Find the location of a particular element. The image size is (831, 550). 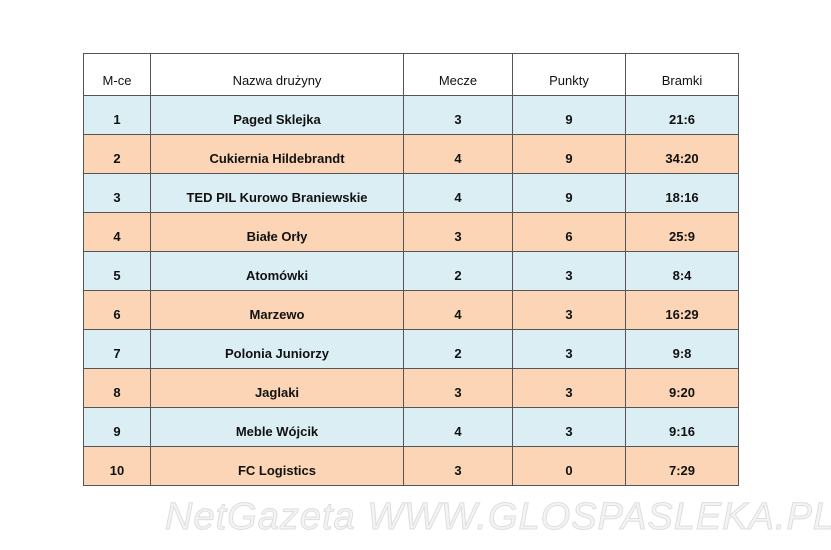

table-row: 8 Jaglaki 3 3 9:20 is located at coordinates (411, 388).